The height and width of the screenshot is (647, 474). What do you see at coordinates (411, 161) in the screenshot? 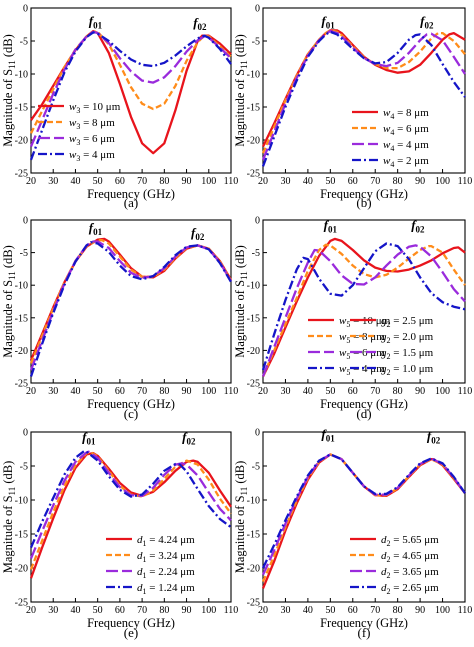
I see `legend-value: = 2 μm` at bounding box center [411, 161].